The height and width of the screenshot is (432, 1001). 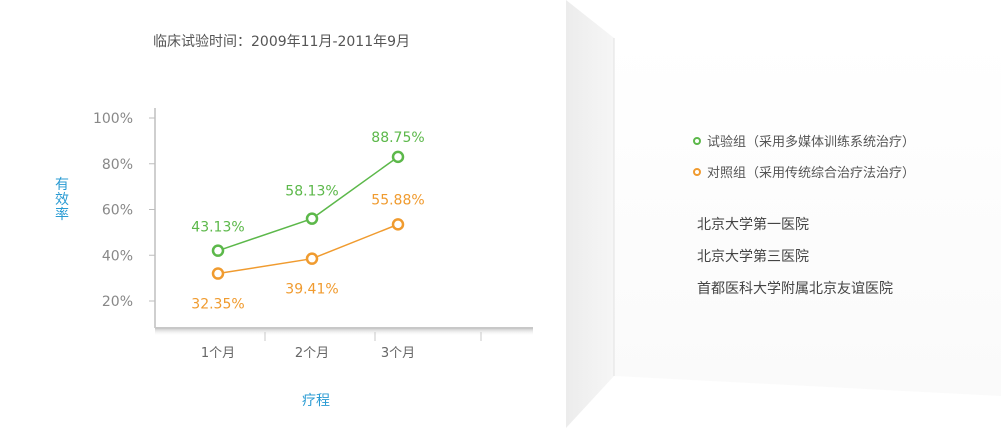 What do you see at coordinates (311, 290) in the screenshot?
I see `data-label-control: 39.41%` at bounding box center [311, 290].